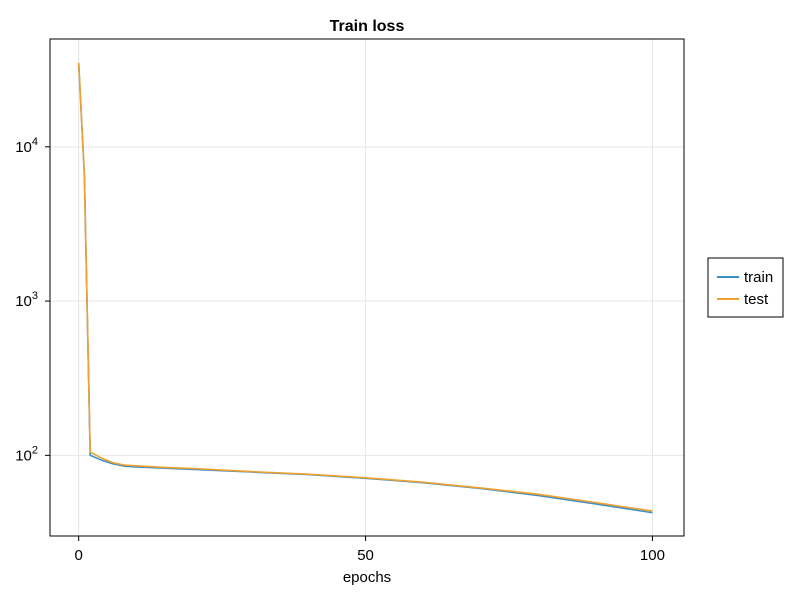  Describe the element at coordinates (26, 146) in the screenshot. I see `y-tick-label: 10⁴` at that location.